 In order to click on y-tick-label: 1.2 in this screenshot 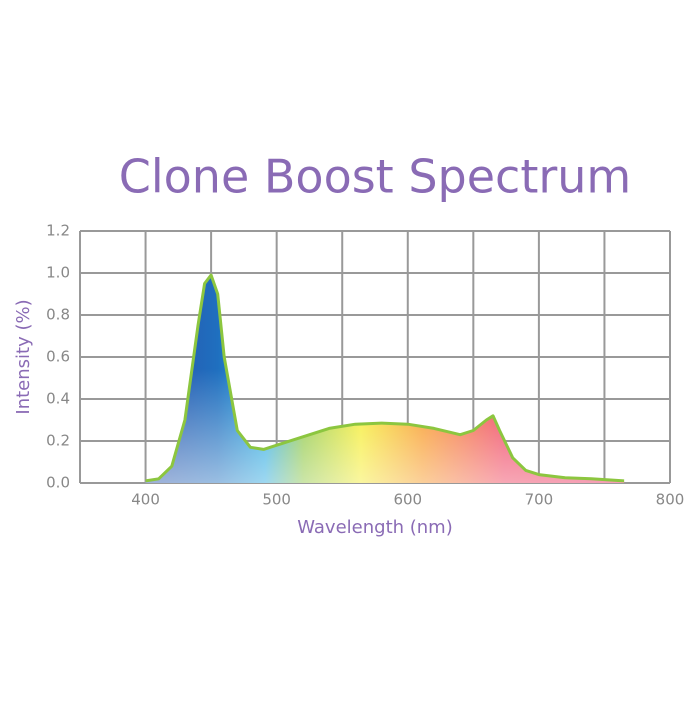, I will do `click(58, 231)`.